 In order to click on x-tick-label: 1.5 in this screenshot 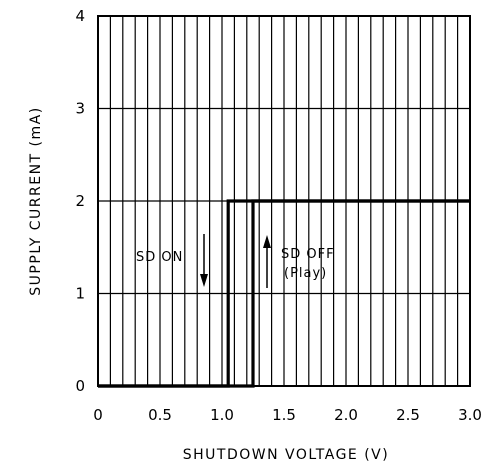, I will do `click(284, 415)`.